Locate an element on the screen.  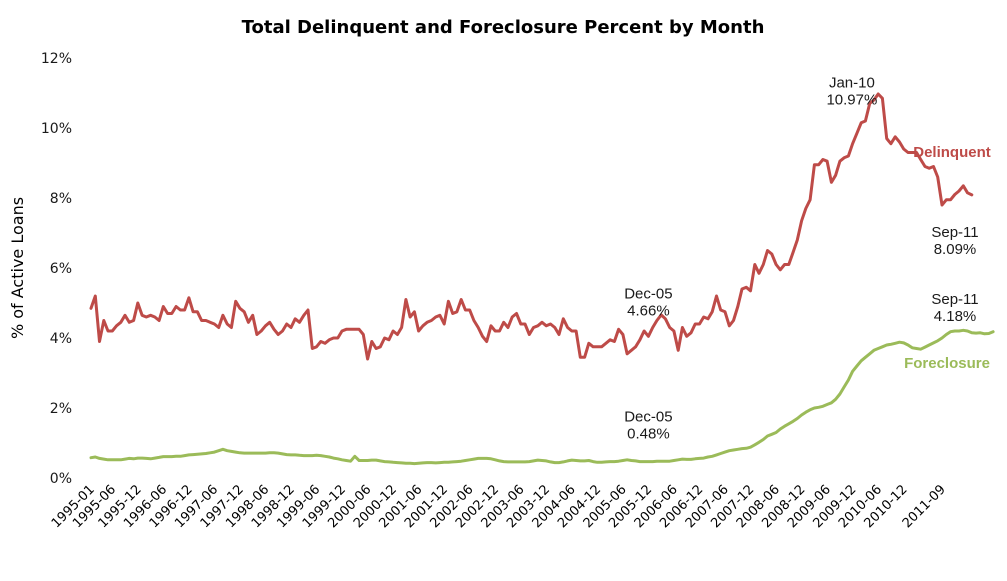
y-axis-ticks: 0% 2% 4% 6% 8% 10% 12% is located at coordinates (56, 269).